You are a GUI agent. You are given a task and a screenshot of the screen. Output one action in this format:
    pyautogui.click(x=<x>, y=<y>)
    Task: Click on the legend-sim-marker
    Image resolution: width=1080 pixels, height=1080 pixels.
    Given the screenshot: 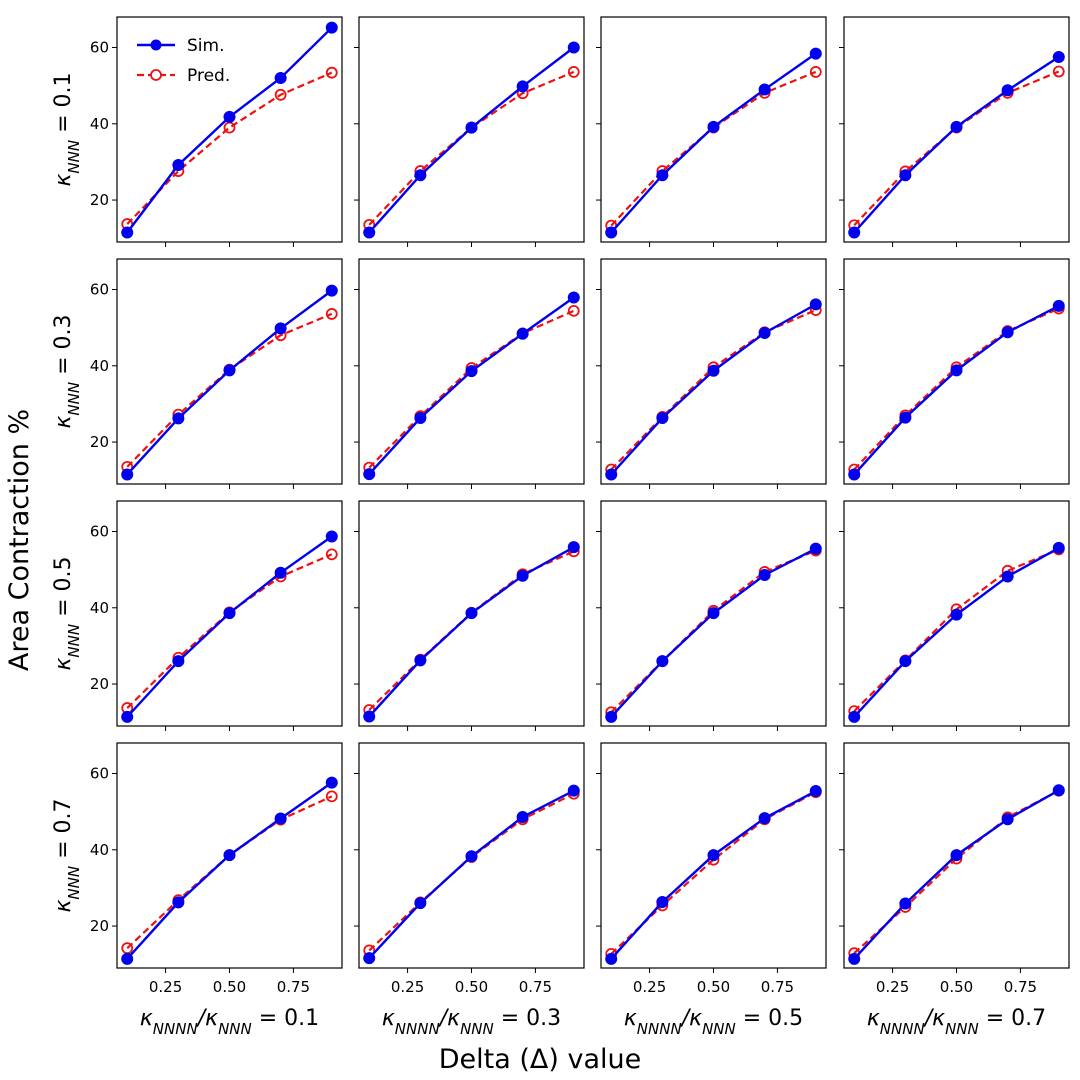 What is the action you would take?
    pyautogui.click(x=156, y=45)
    